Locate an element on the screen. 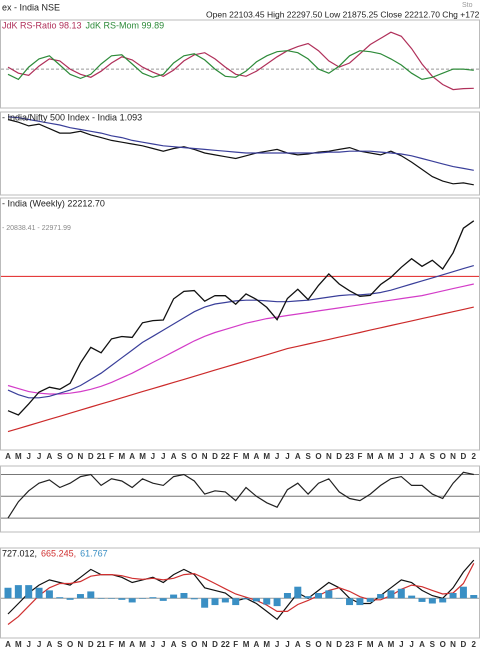  logo: Sto is located at coordinates (467, 5).